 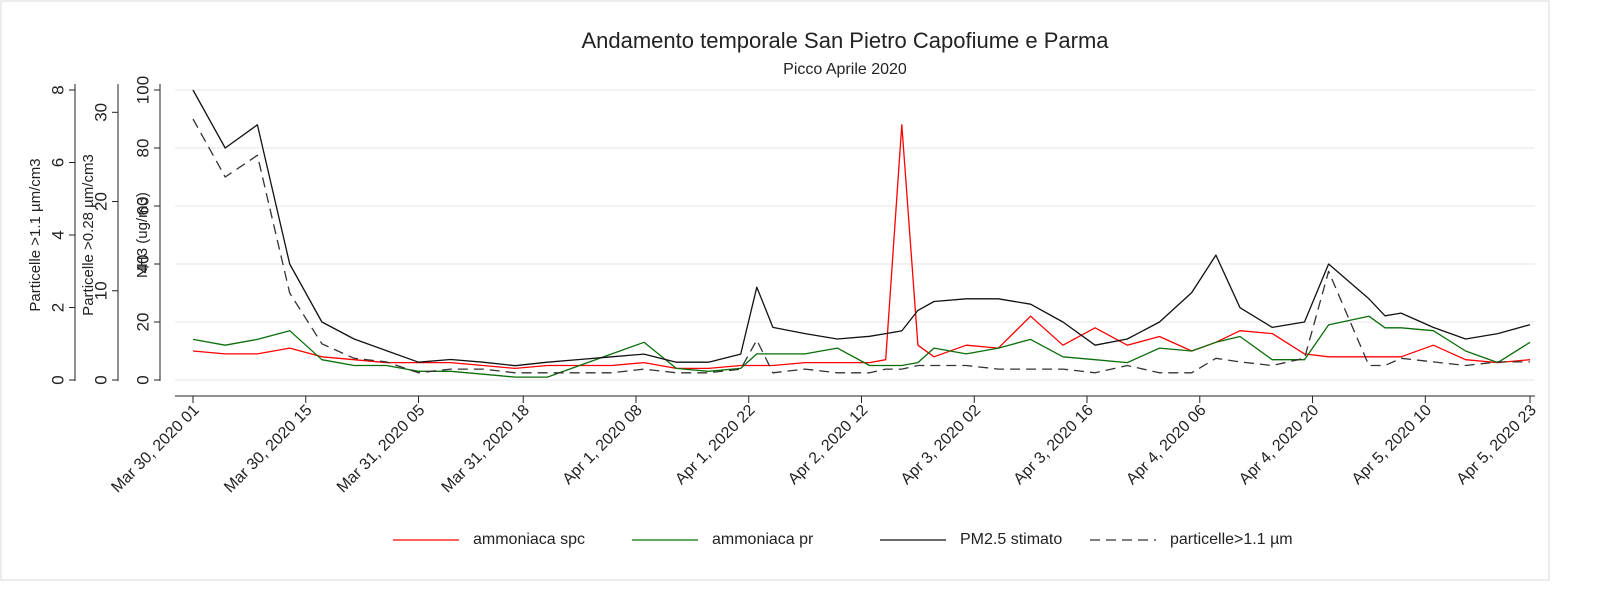 I want to click on legend-label: PM2.5 stimato, so click(x=1011, y=539).